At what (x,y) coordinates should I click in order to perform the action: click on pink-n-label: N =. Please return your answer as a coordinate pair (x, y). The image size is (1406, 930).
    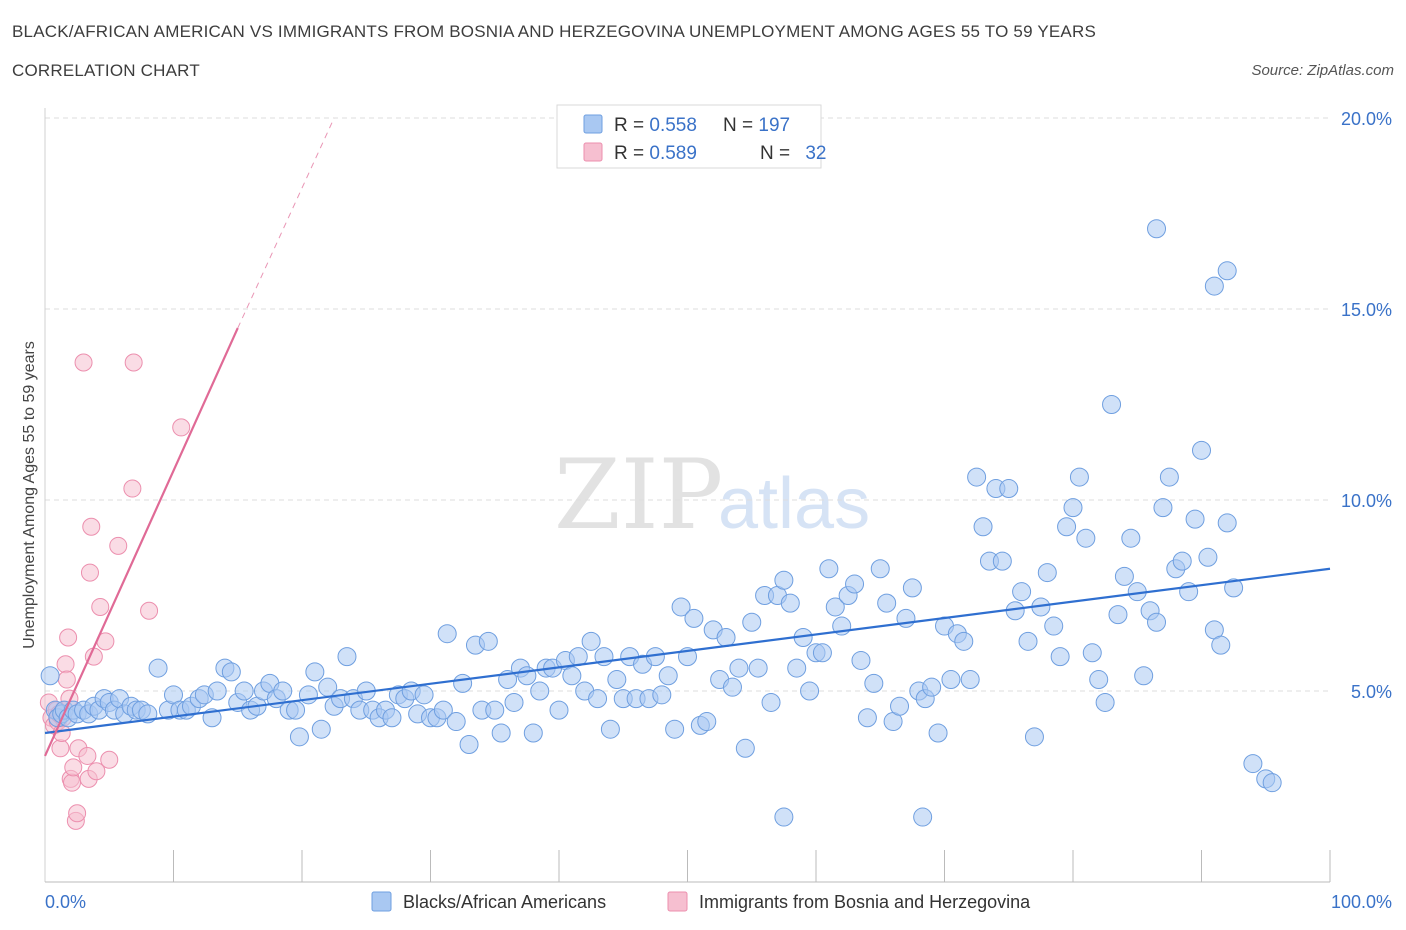
    Looking at the image, I should click on (777, 153).